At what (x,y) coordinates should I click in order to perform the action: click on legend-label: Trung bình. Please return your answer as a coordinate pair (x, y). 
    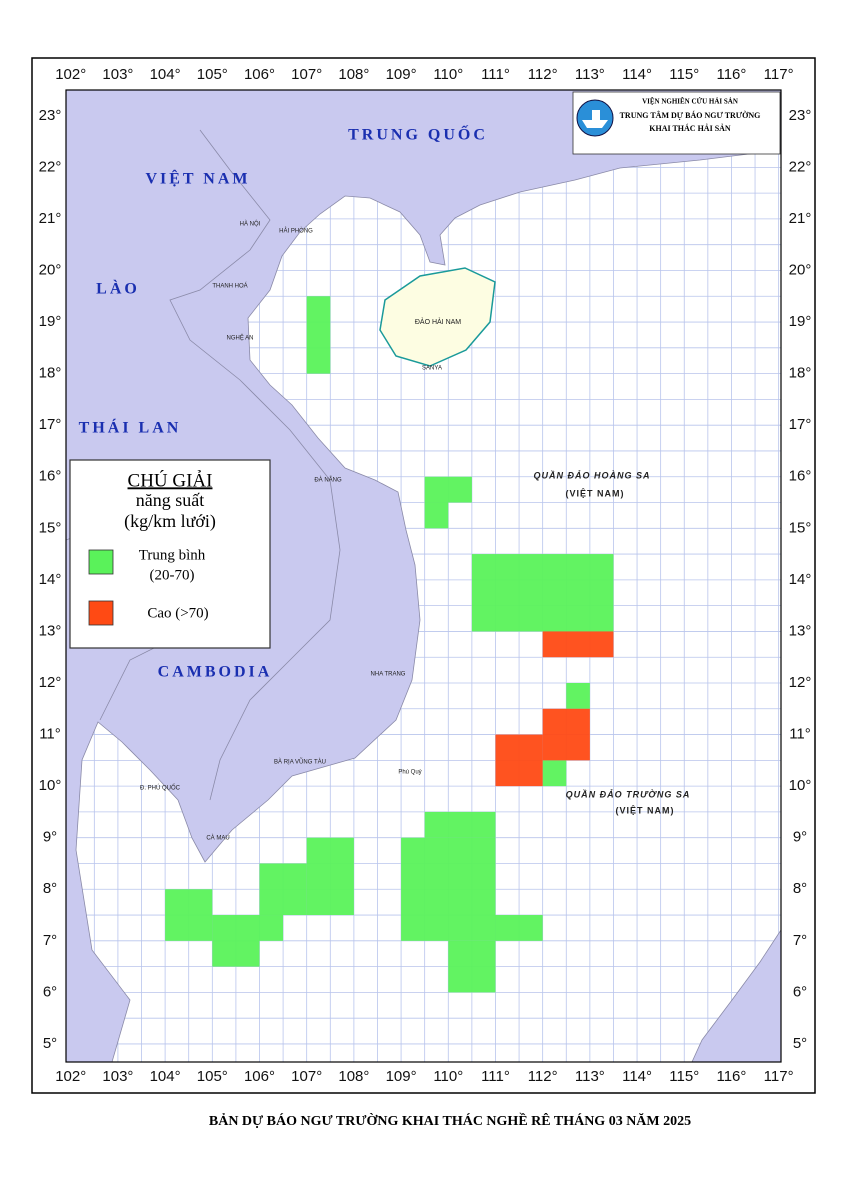
    Looking at the image, I should click on (172, 555).